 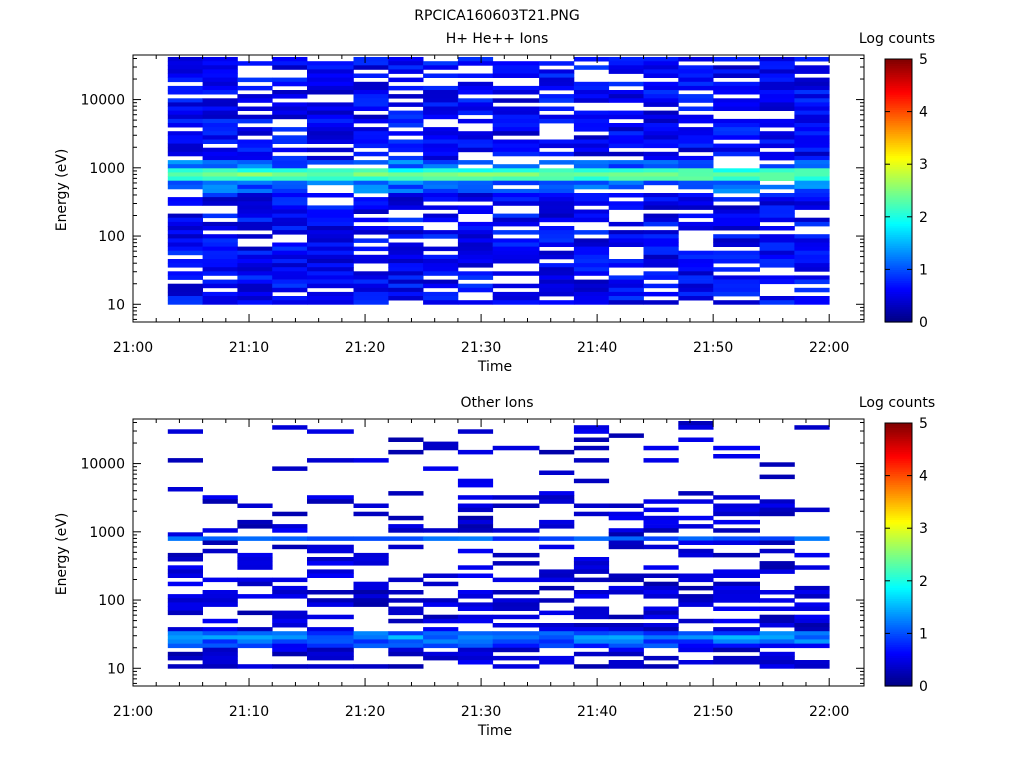 I want to click on colorbar-tick-label: 5, so click(x=923, y=424).